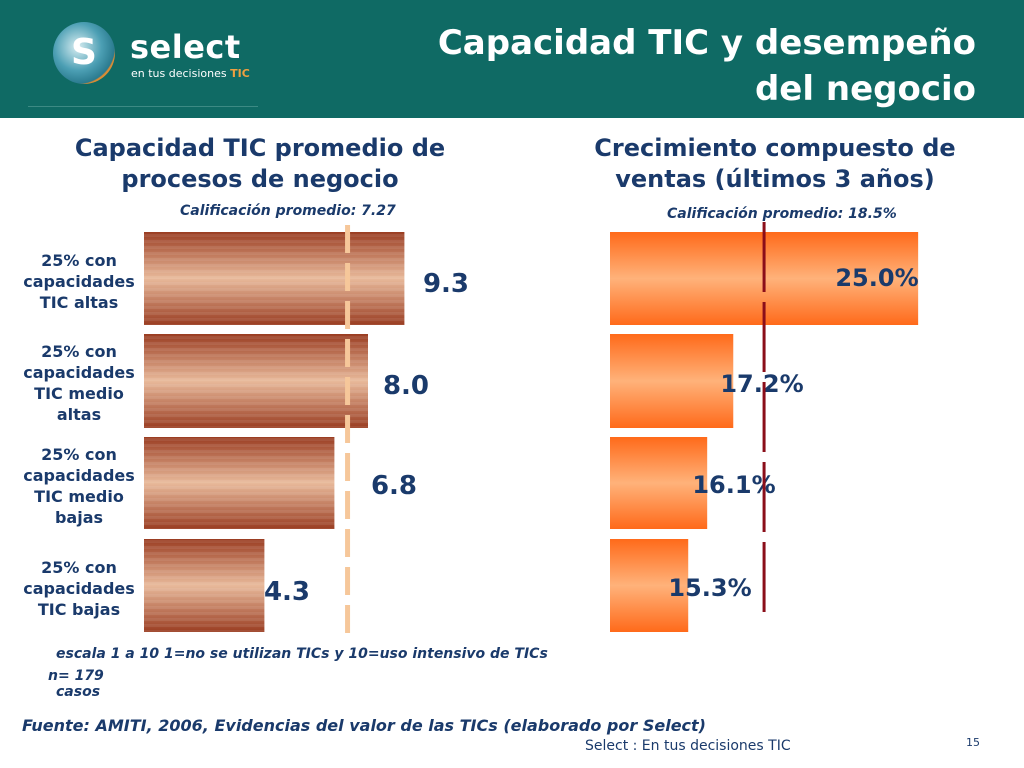 The height and width of the screenshot is (768, 1024). I want to click on logo-wordmark: select, so click(185, 47).